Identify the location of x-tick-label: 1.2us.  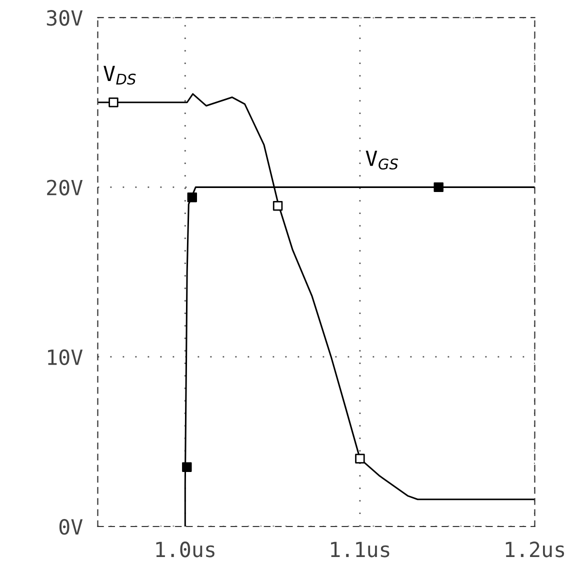
(535, 550).